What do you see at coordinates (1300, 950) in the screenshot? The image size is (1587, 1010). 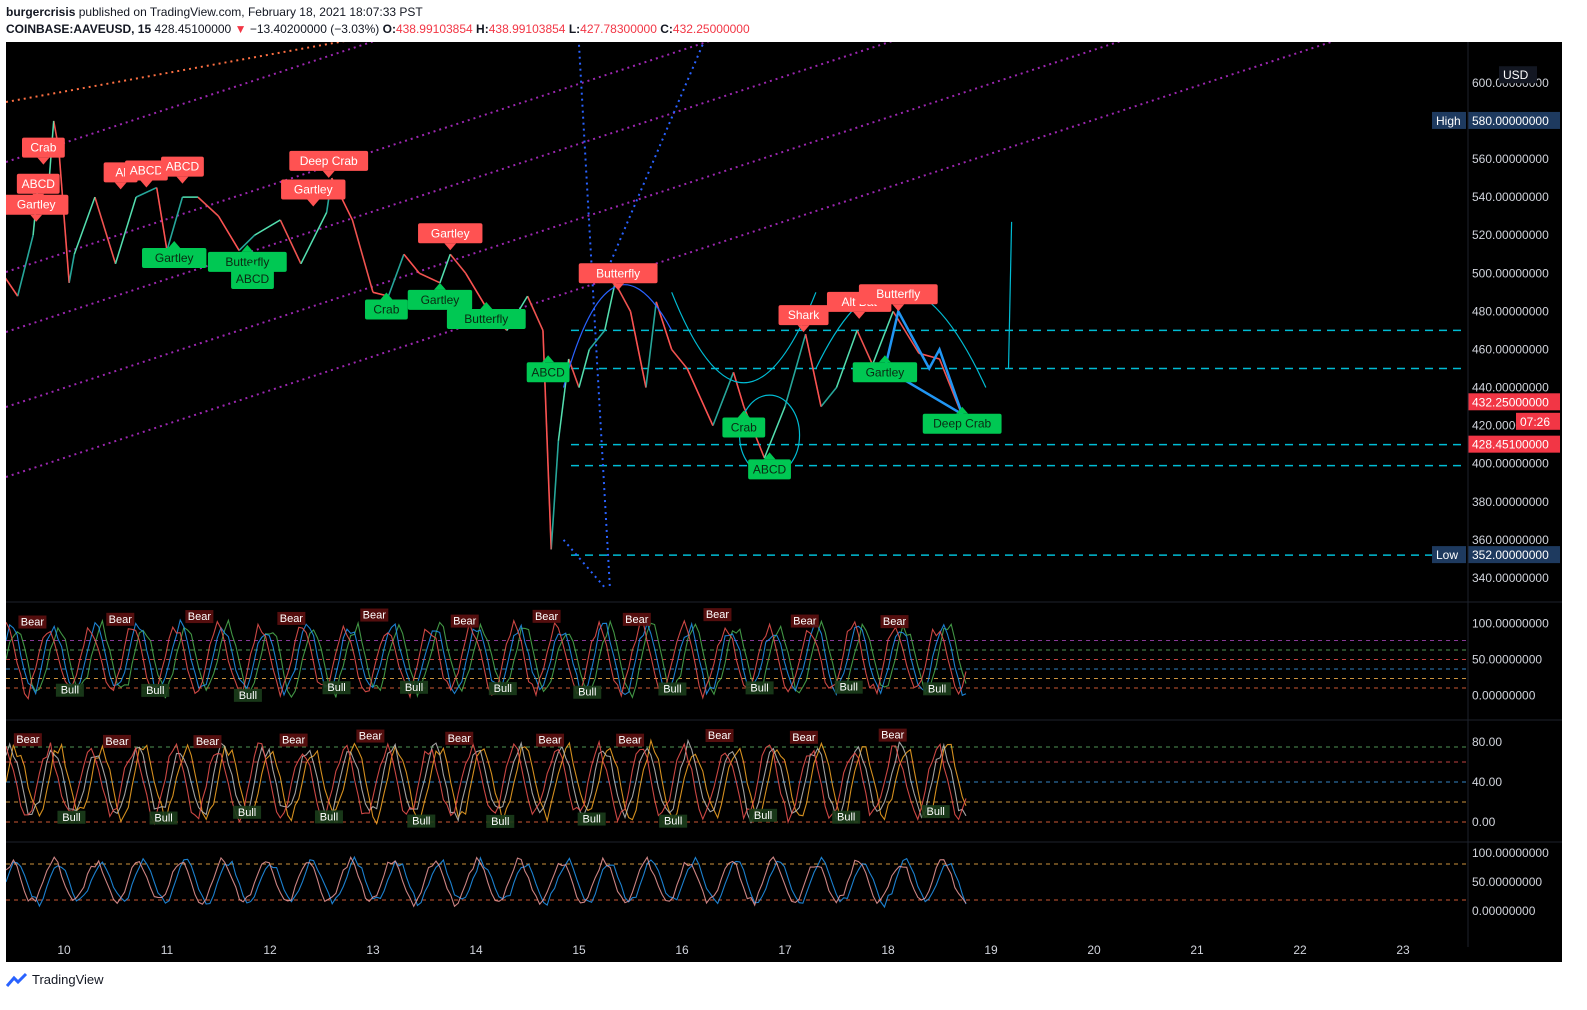 I see `time-tick-label: 22` at bounding box center [1300, 950].